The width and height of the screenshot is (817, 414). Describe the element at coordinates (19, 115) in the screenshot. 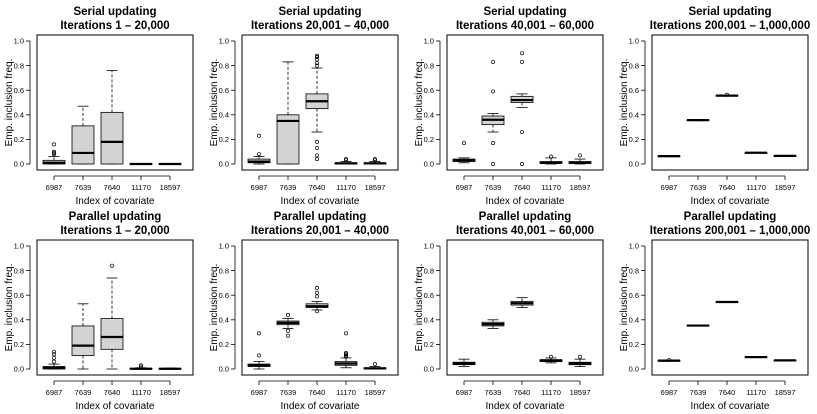

I see `y-tick-label: 0.4` at that location.